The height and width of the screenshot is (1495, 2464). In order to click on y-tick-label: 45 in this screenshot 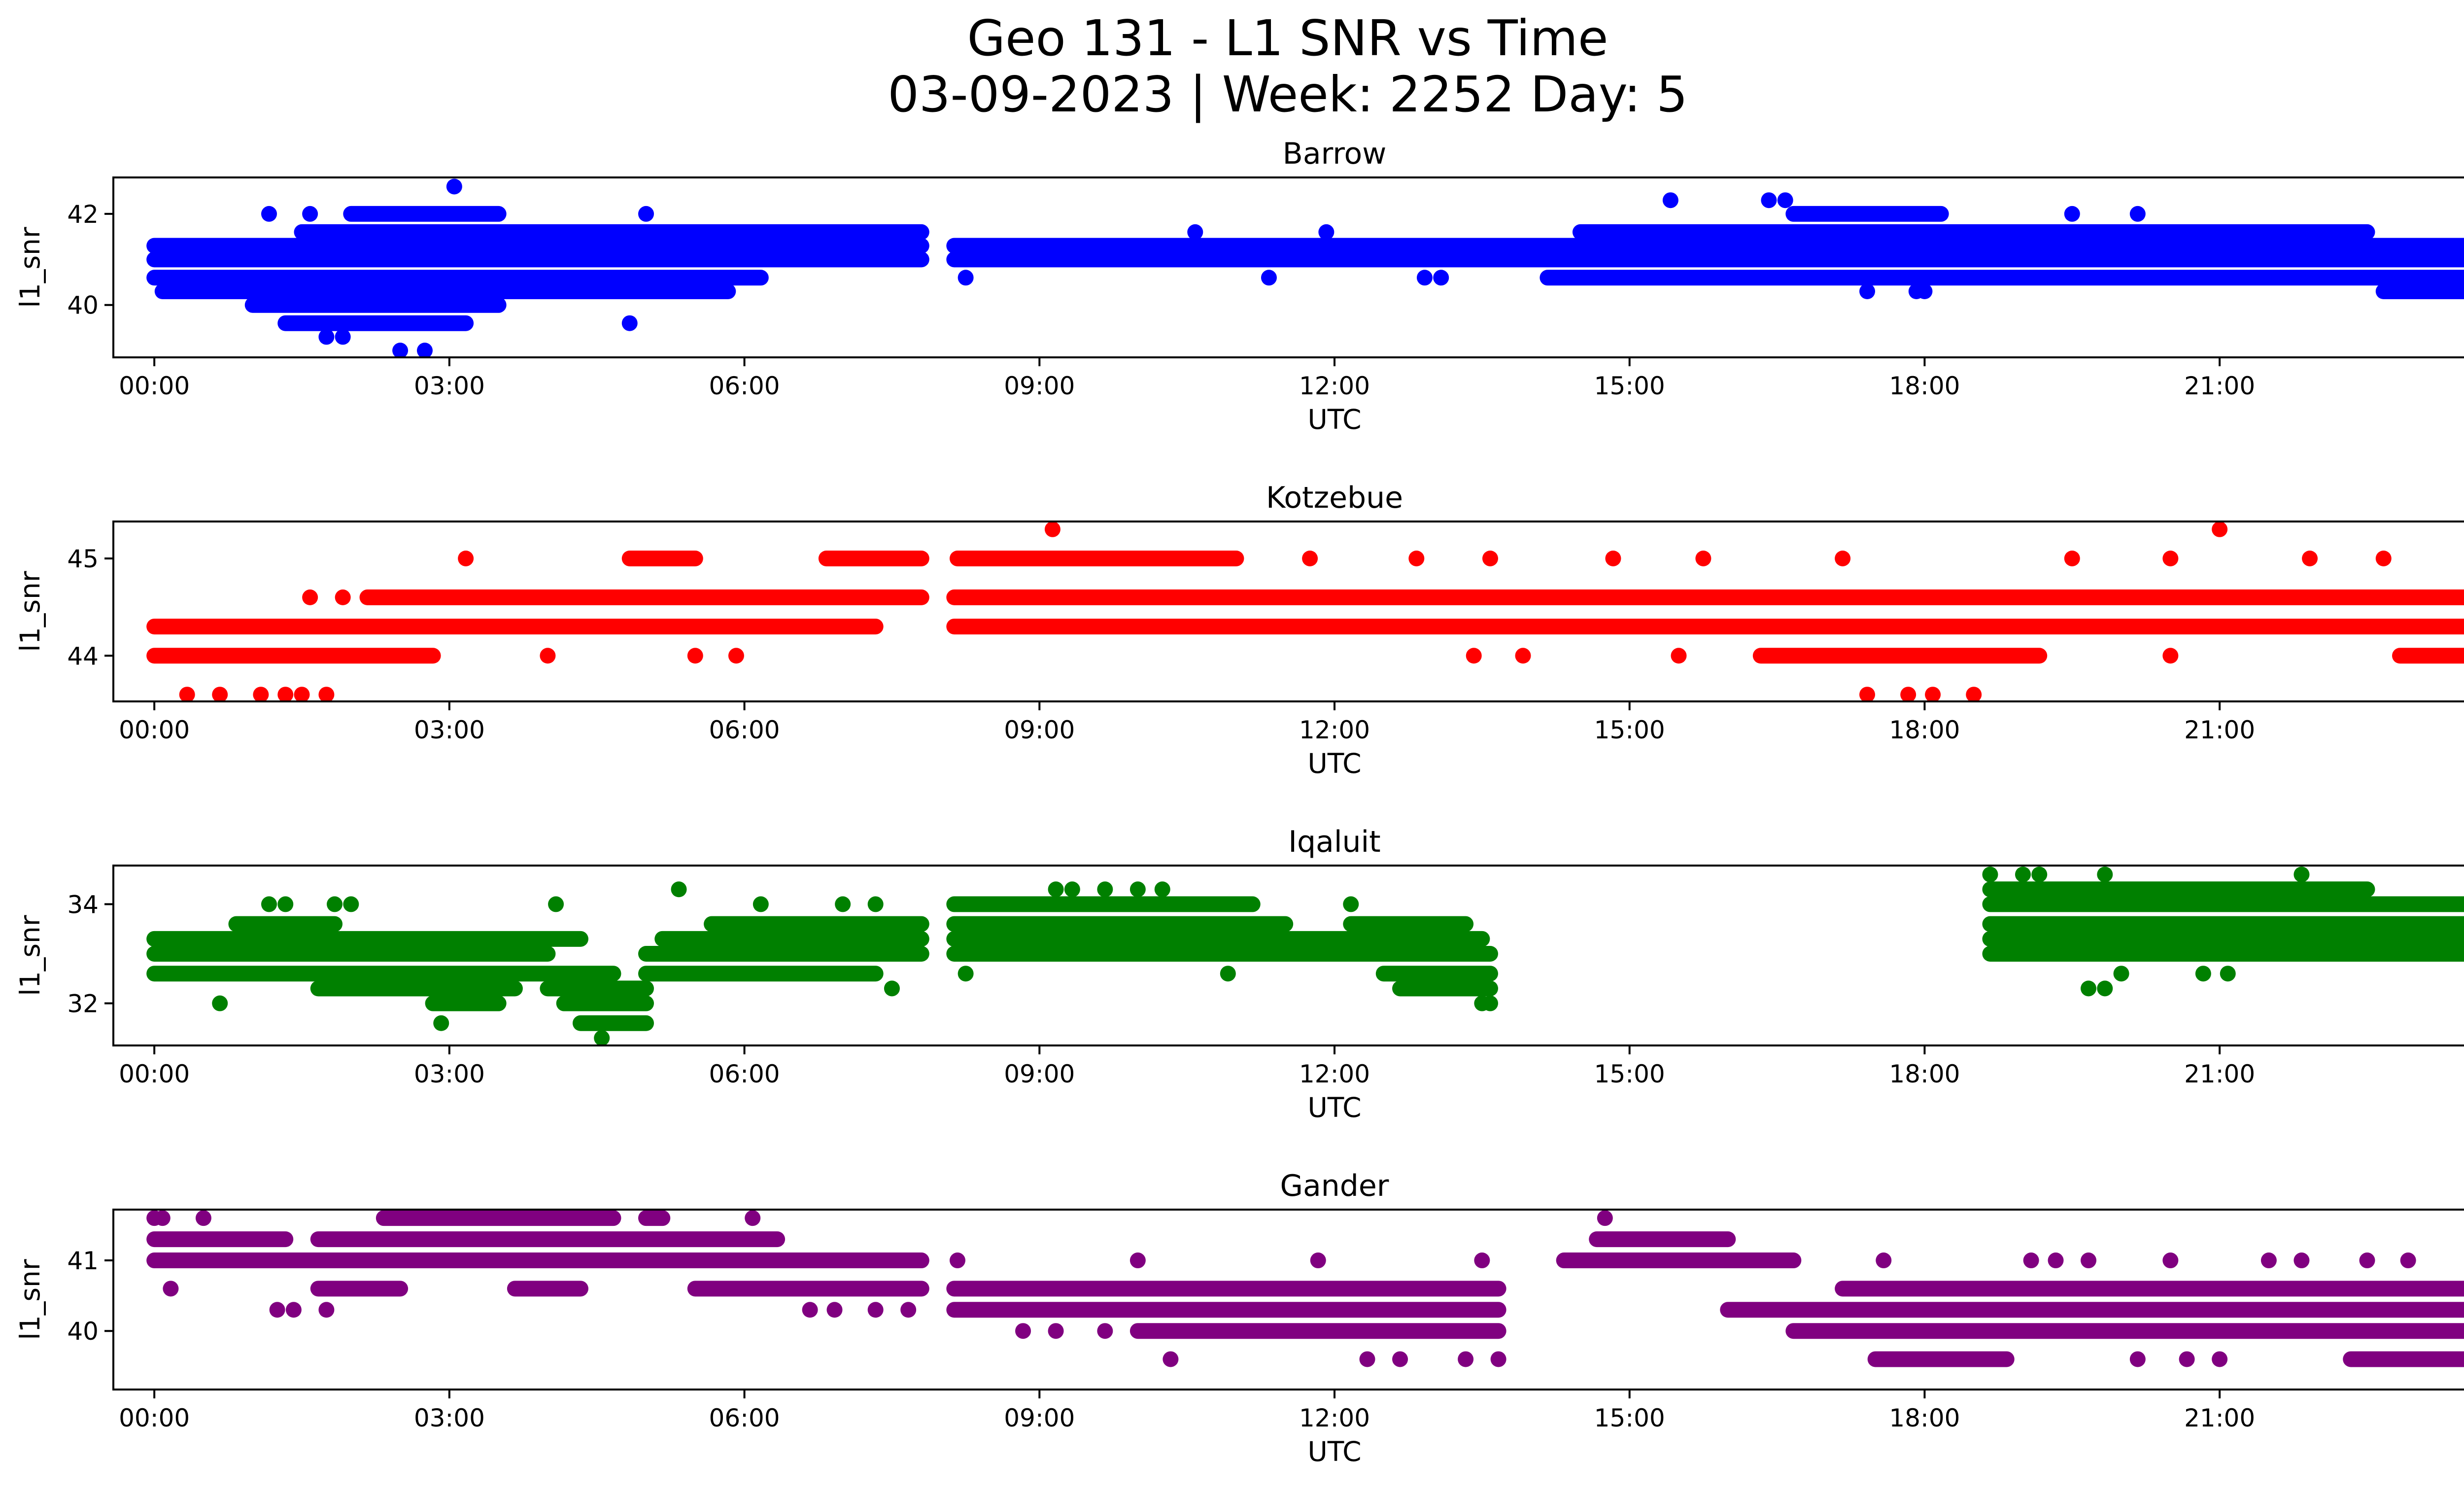, I will do `click(83, 559)`.